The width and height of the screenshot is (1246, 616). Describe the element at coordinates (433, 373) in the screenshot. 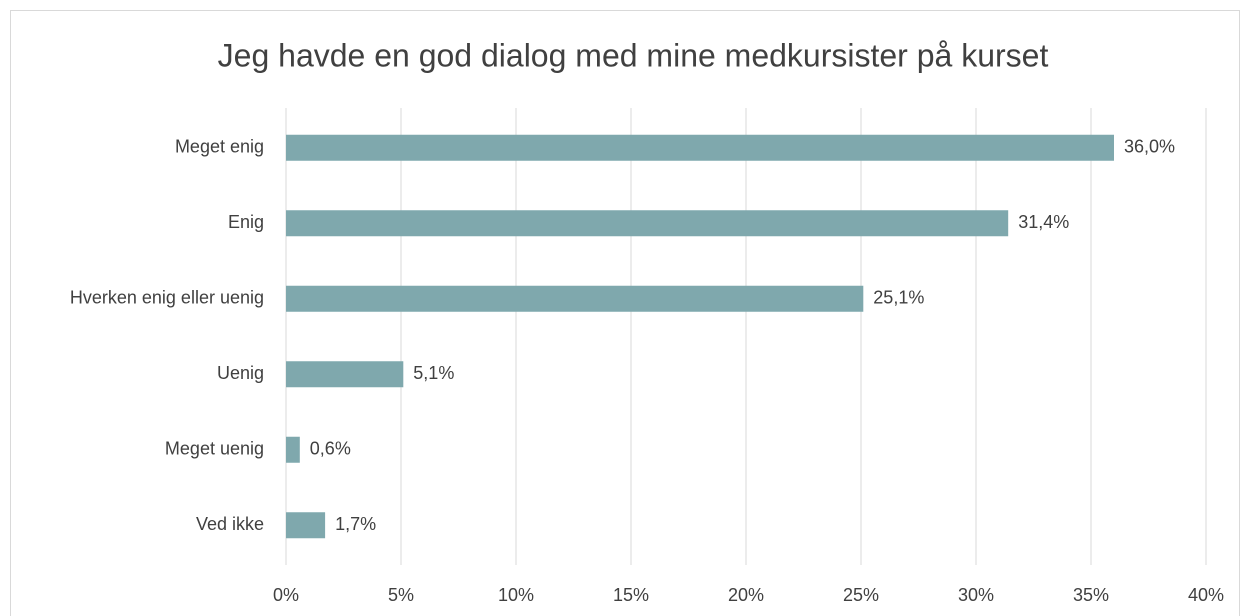

I see `data-label: 5,1%` at that location.